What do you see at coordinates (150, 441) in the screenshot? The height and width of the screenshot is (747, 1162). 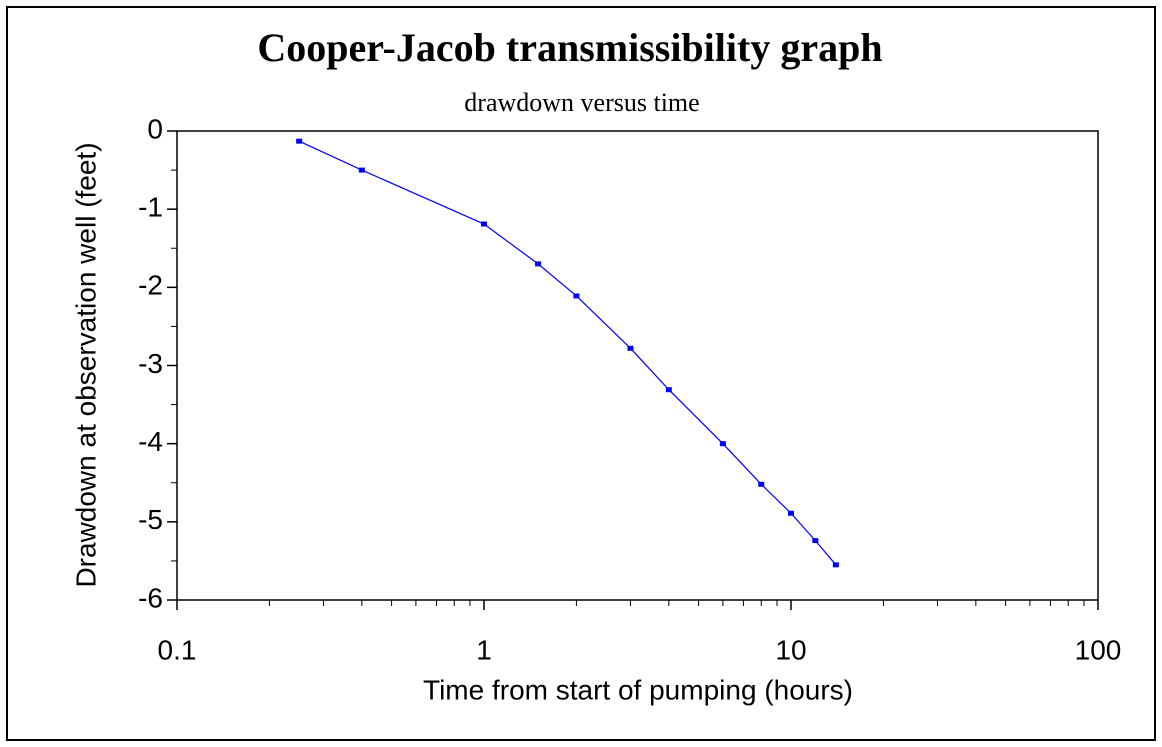 I see `y-tick-label: -4` at bounding box center [150, 441].